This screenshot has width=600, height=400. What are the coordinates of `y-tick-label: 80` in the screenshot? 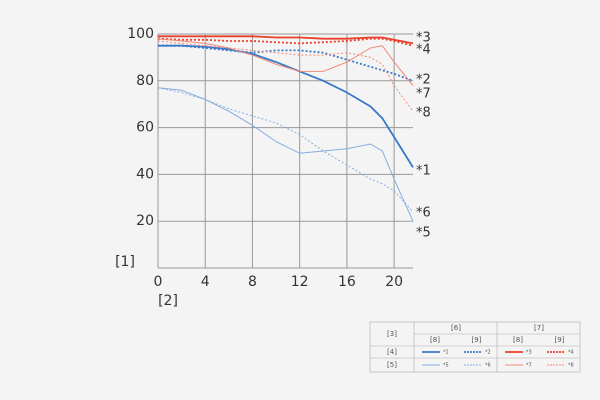 It's located at (145, 81).